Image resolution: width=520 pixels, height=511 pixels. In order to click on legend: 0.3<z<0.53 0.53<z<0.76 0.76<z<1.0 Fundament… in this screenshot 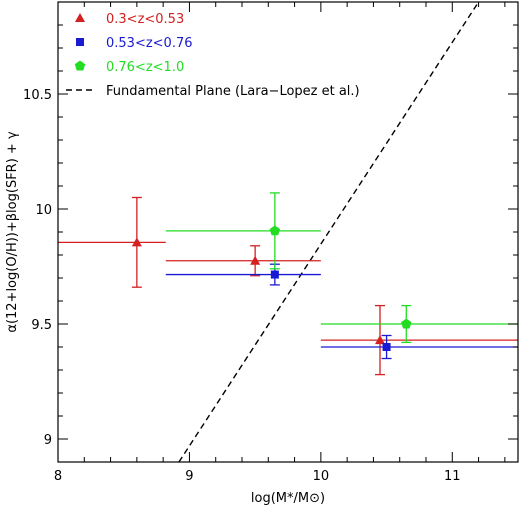, I will do `click(213, 55)`.